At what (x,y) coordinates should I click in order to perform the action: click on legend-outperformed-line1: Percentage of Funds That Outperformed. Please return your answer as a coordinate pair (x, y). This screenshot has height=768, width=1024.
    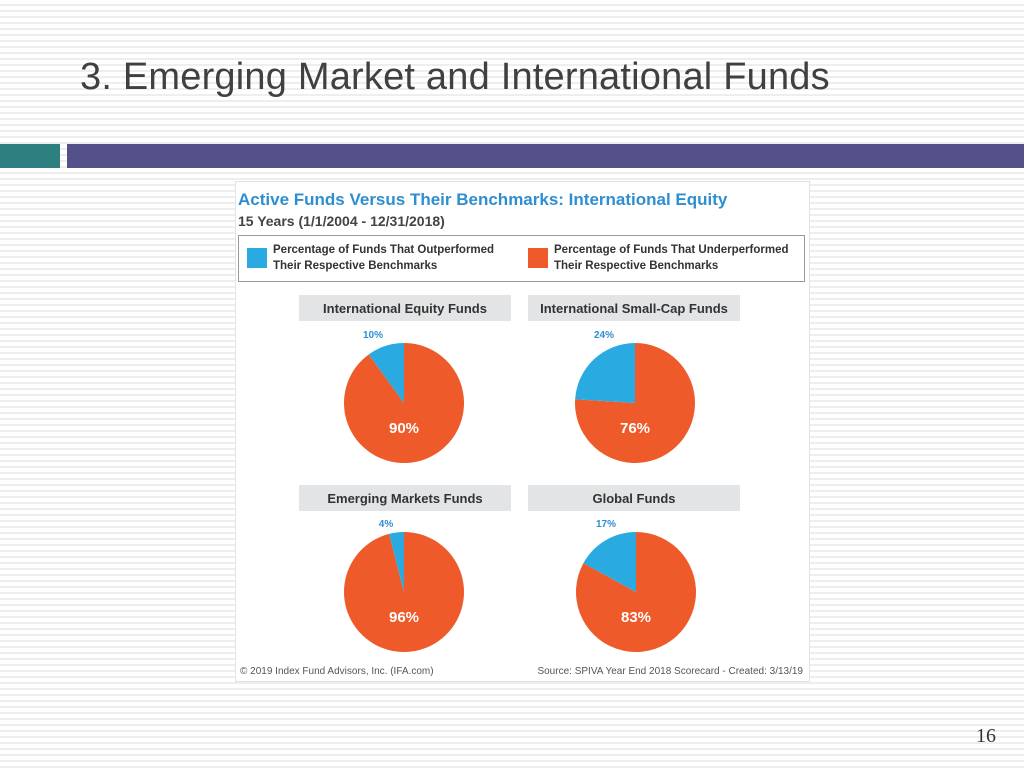
    Looking at the image, I should click on (384, 250).